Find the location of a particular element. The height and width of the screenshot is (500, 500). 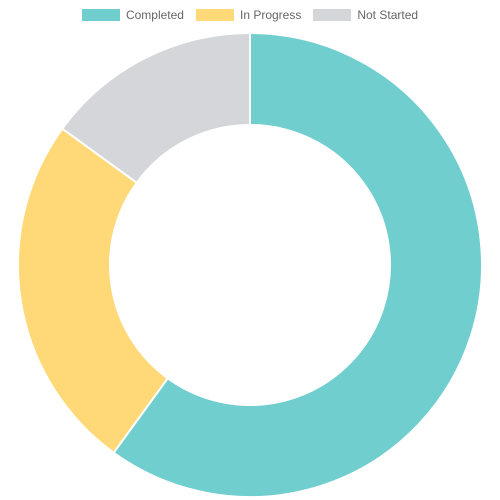

chart-legend: Completed In Progress Not Started is located at coordinates (250, 15).